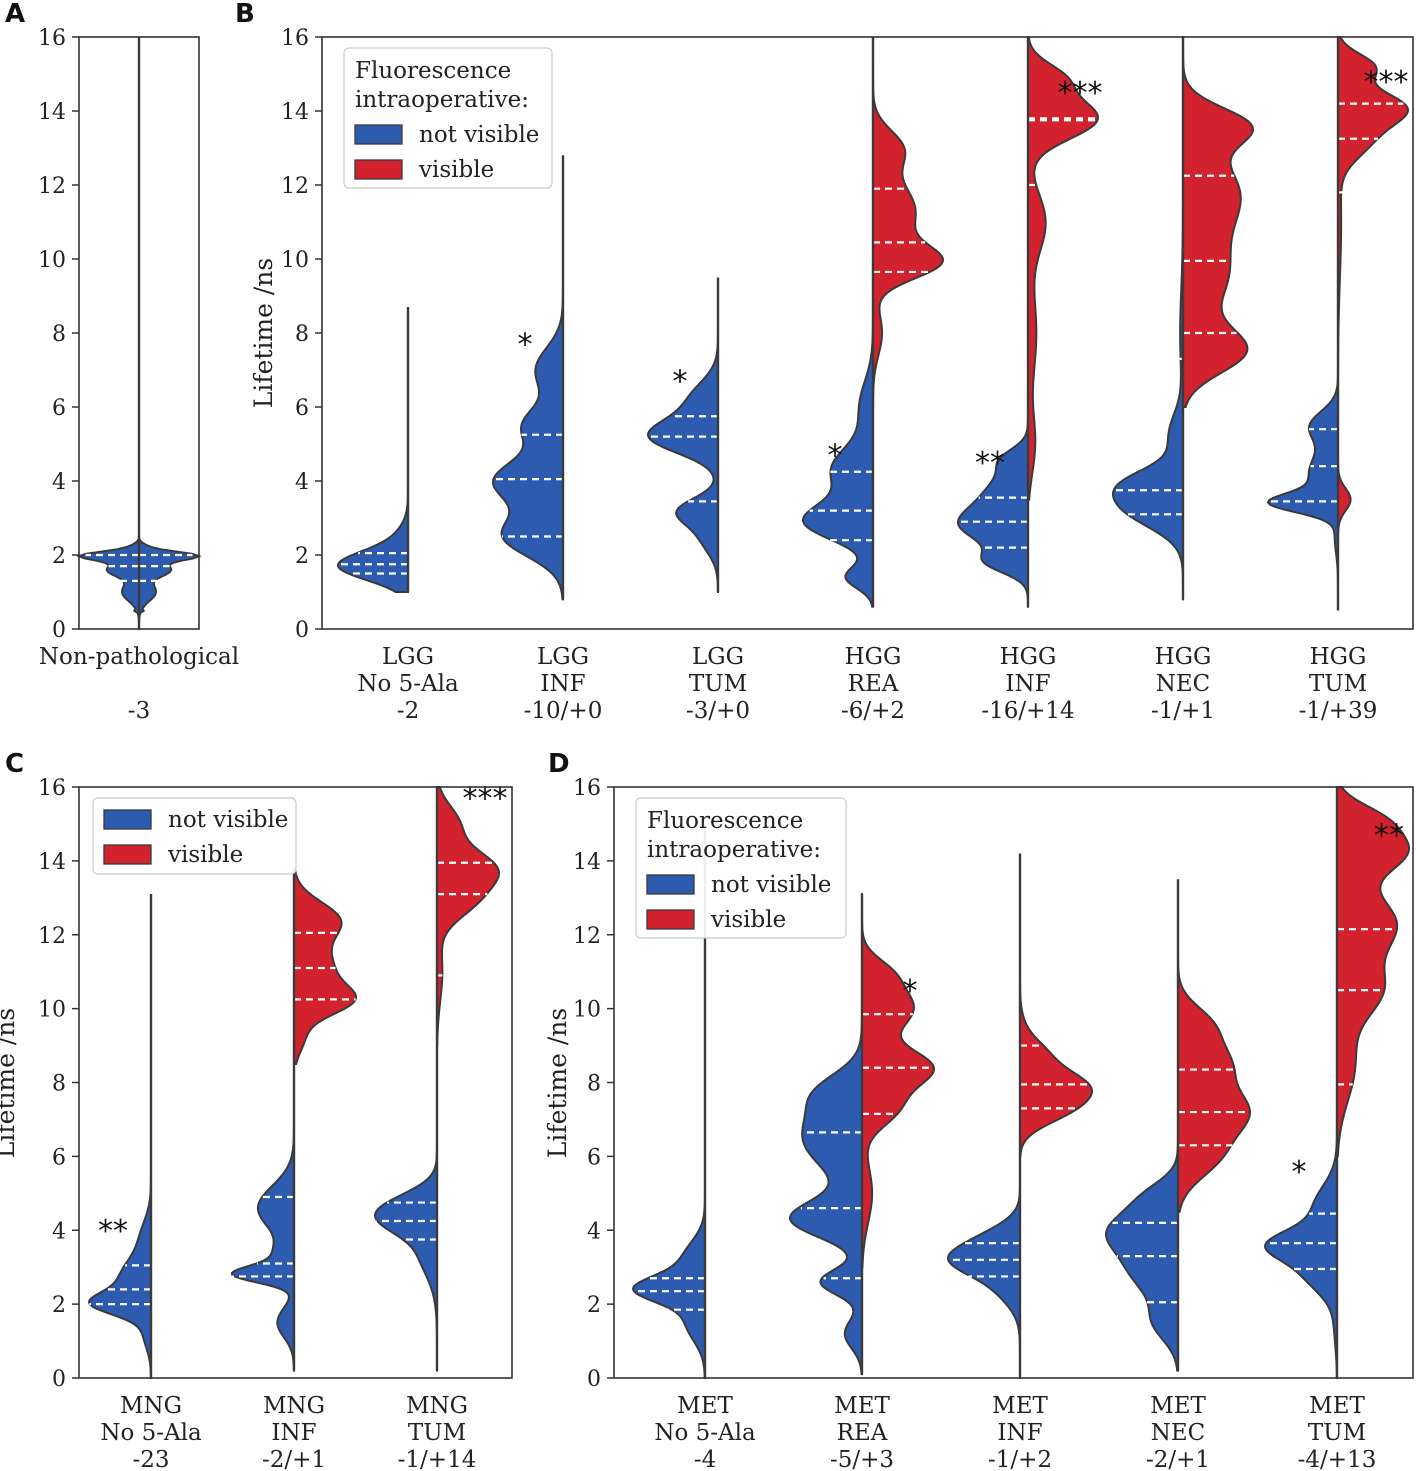 This screenshot has width=1418, height=1471. I want to click on plot-frame, so click(295, 1082).